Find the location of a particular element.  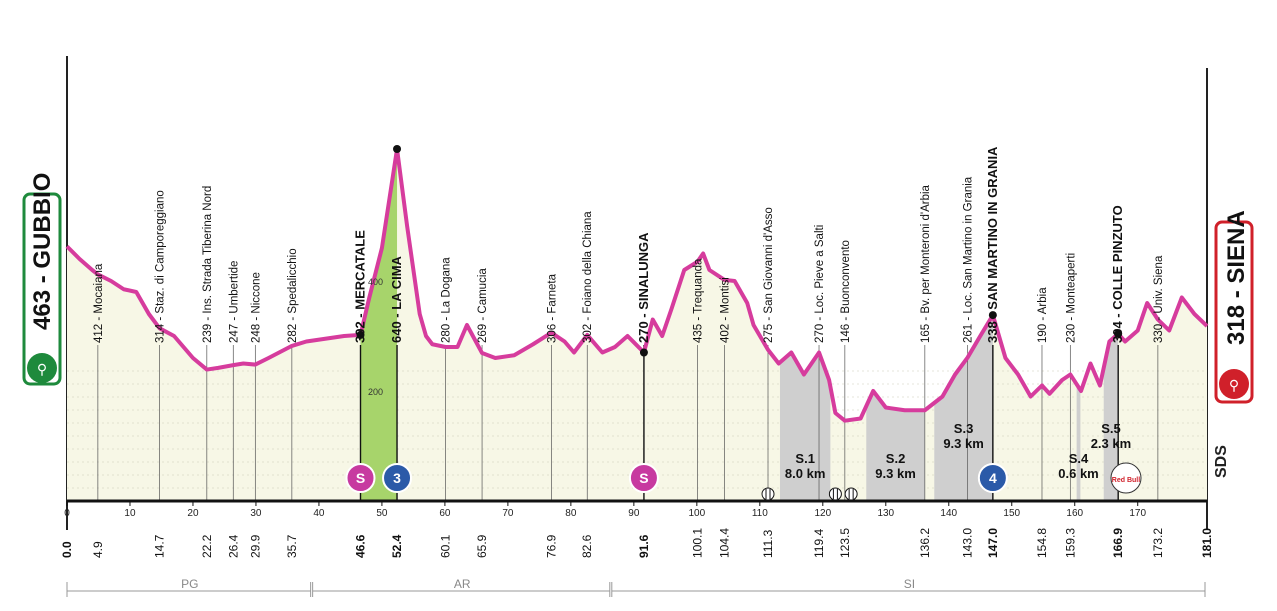

km-label: 143.0 is located at coordinates (968, 543).